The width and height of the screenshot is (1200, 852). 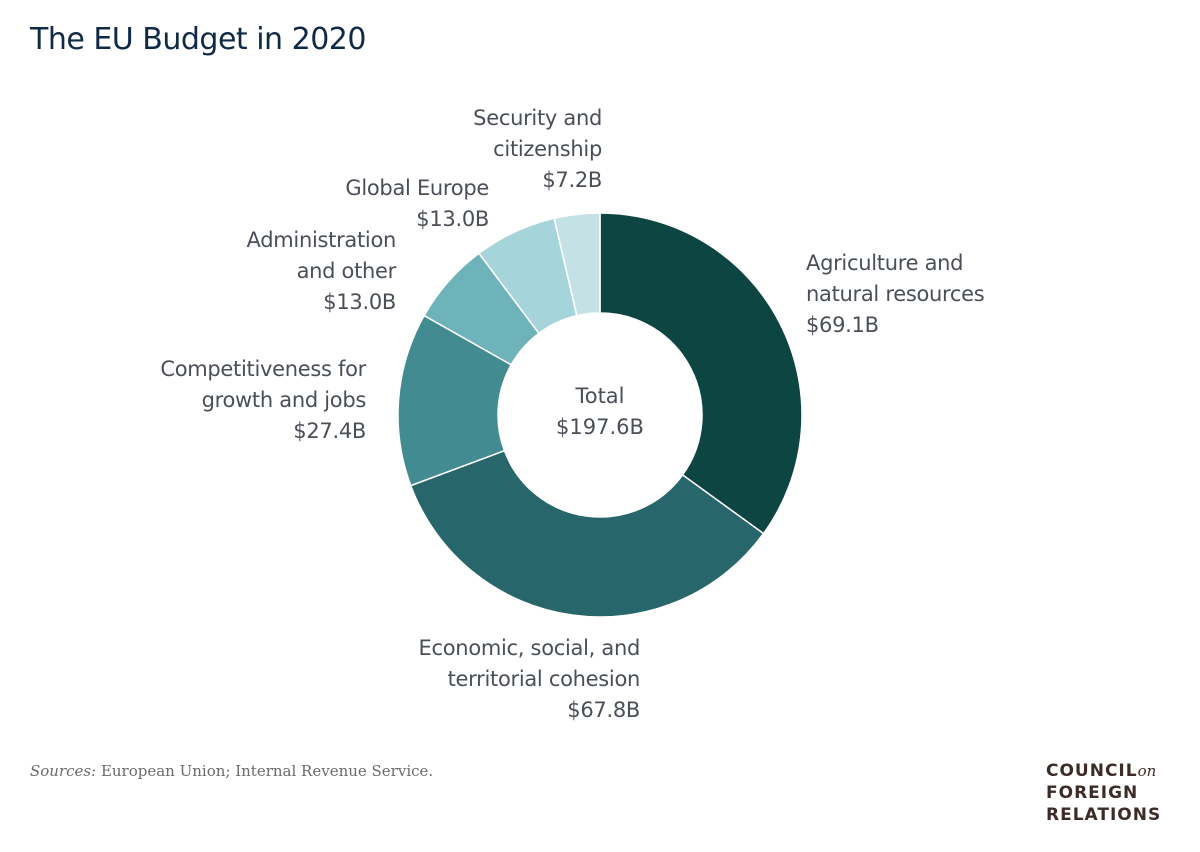 What do you see at coordinates (572, 180) in the screenshot?
I see `value-label: $7.2B` at bounding box center [572, 180].